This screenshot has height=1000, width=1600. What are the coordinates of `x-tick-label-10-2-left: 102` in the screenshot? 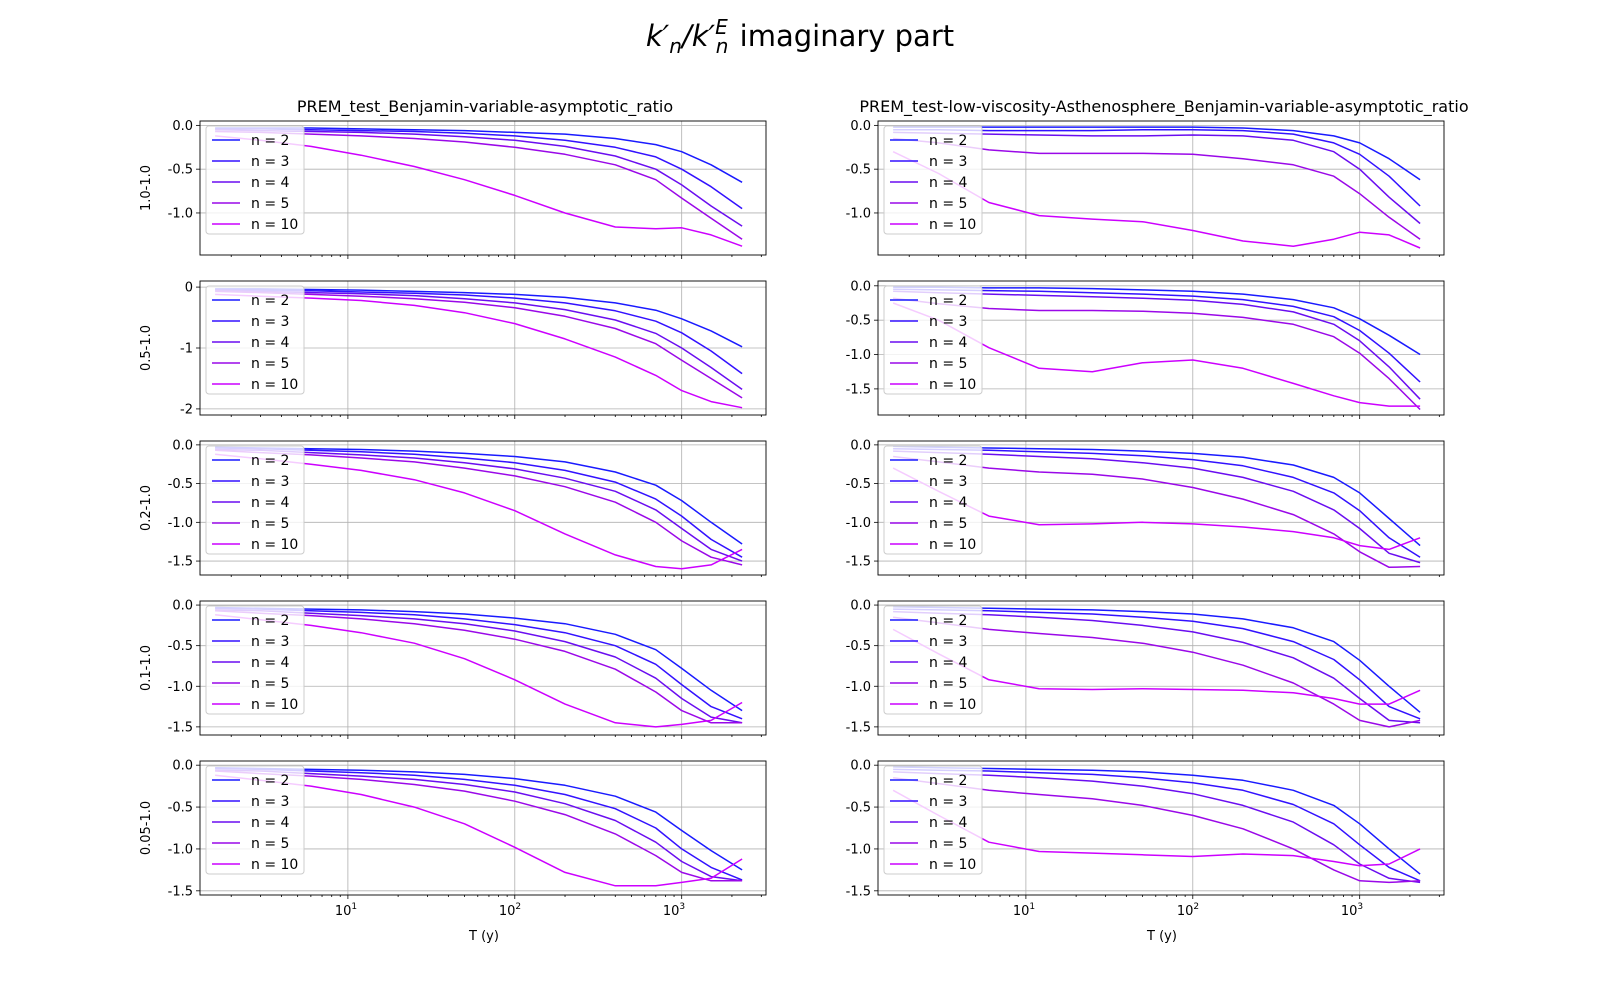 It's located at (510, 910).